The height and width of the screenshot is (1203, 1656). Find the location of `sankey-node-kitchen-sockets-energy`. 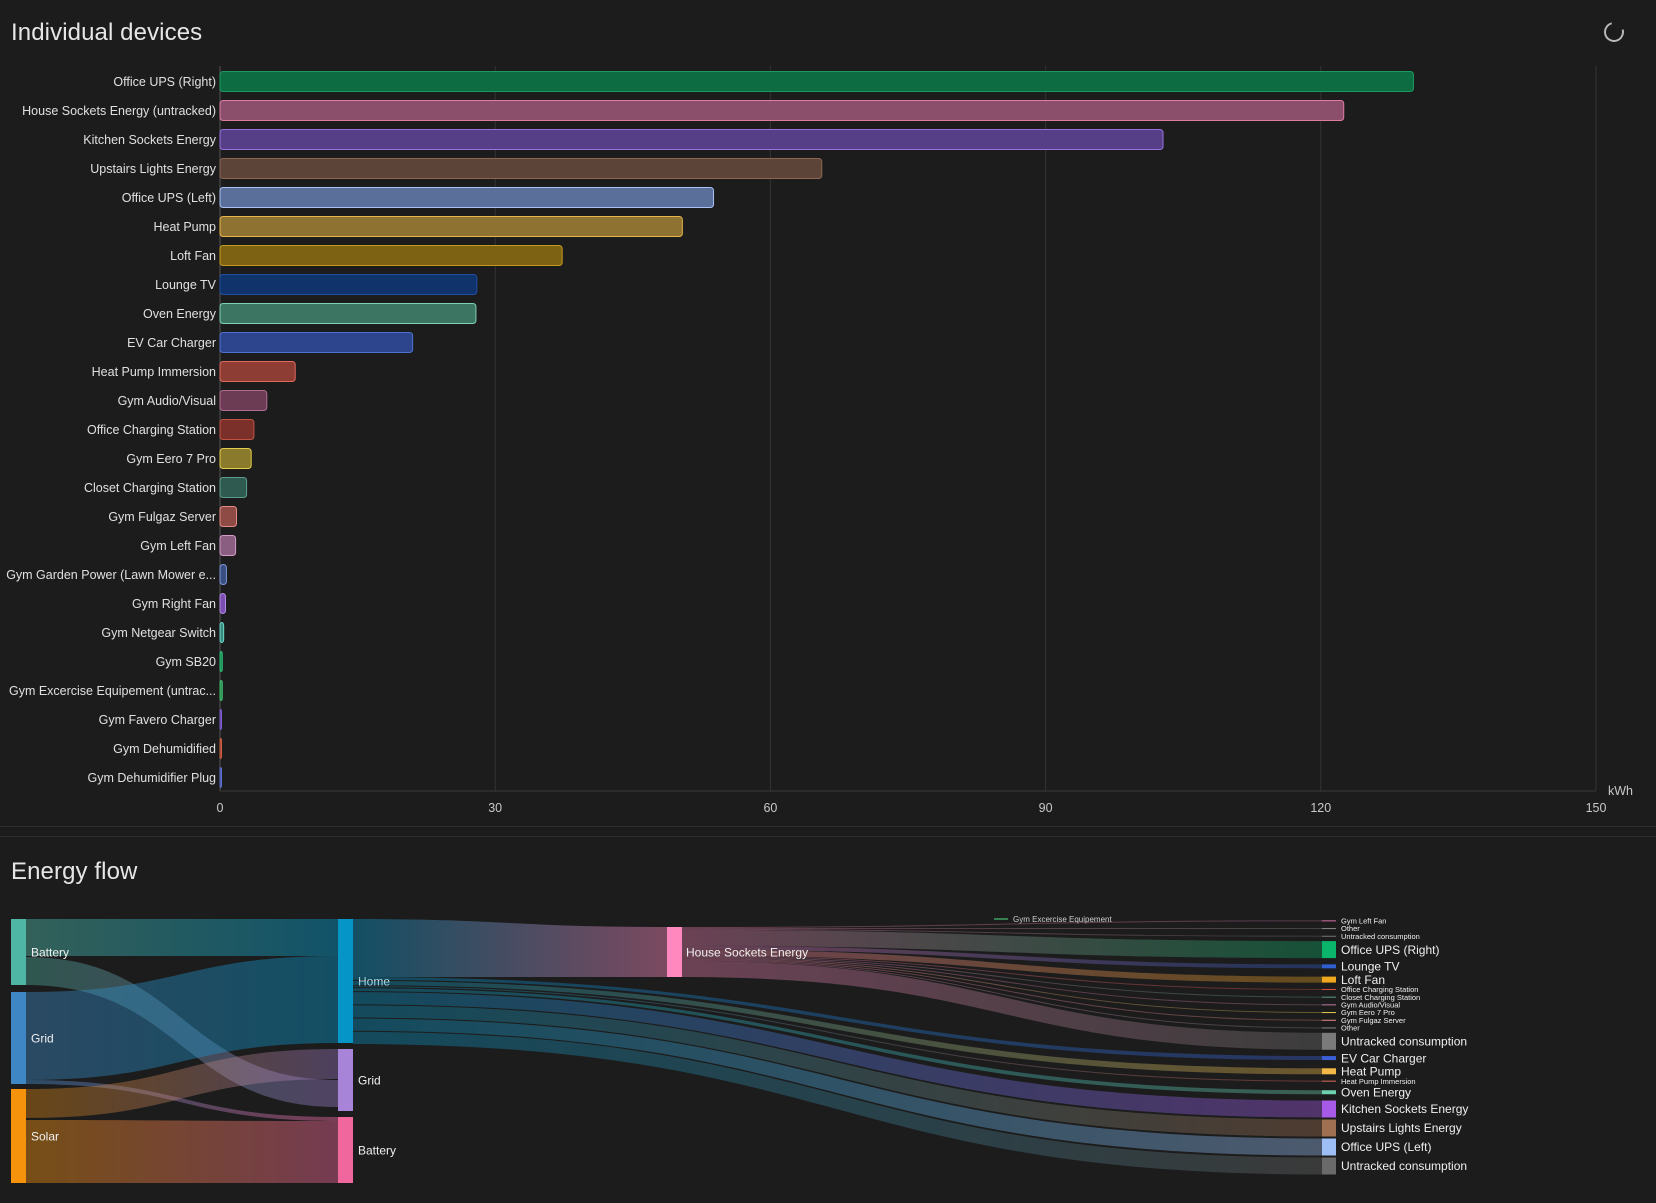

sankey-node-kitchen-sockets-energy is located at coordinates (1329, 1109).